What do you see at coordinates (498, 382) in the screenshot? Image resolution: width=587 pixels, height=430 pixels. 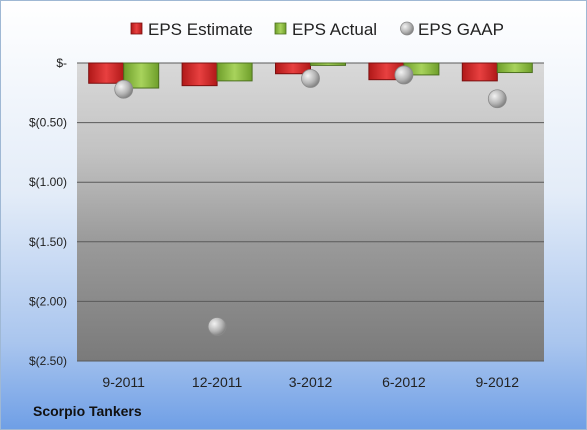 I see `x-category-label: 9-2012` at bounding box center [498, 382].